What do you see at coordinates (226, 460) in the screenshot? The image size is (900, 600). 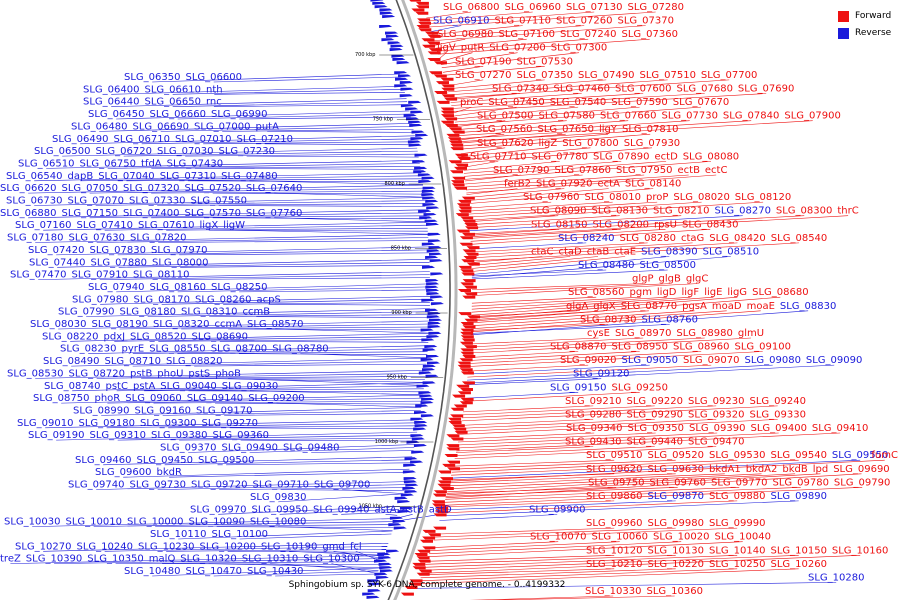 I see `gene-label-slg-09500: SLG_09500` at bounding box center [226, 460].